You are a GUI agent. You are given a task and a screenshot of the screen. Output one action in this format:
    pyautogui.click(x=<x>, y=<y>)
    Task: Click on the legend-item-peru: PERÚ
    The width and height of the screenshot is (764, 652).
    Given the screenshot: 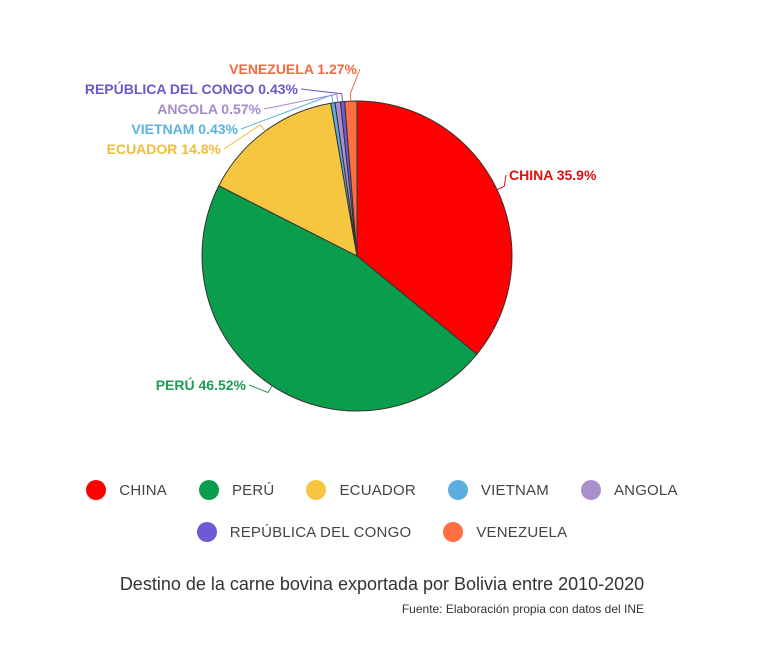 What is the action you would take?
    pyautogui.click(x=236, y=490)
    